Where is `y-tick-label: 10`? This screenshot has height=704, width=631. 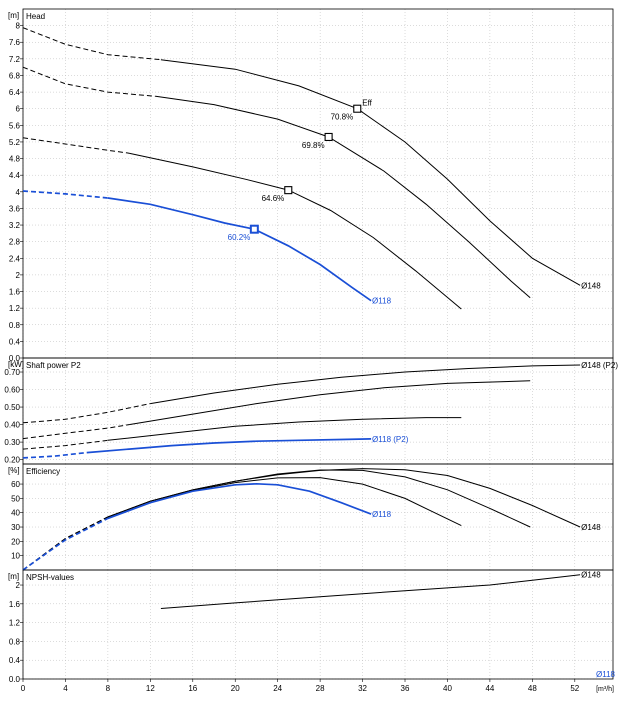 y-tick-label: 10 is located at coordinates (15, 556).